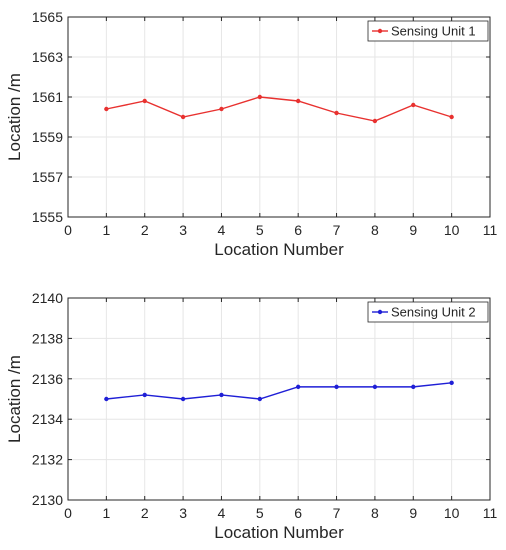 This screenshot has height=550, width=506. I want to click on y-tick-label: 2140, so click(47, 298).